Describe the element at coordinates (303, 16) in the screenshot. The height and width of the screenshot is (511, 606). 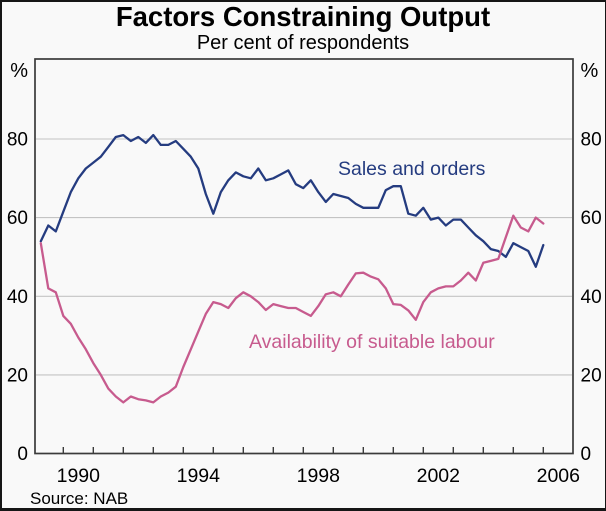
I see `chart-title: Factors Constraining Output` at that location.